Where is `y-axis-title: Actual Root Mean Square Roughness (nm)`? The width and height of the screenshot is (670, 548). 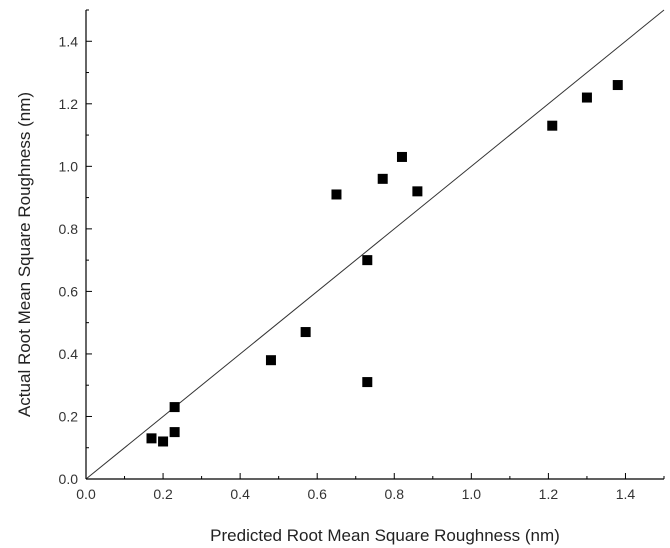
y-axis-title: Actual Root Mean Square Roughness (nm) is located at coordinates (24, 254).